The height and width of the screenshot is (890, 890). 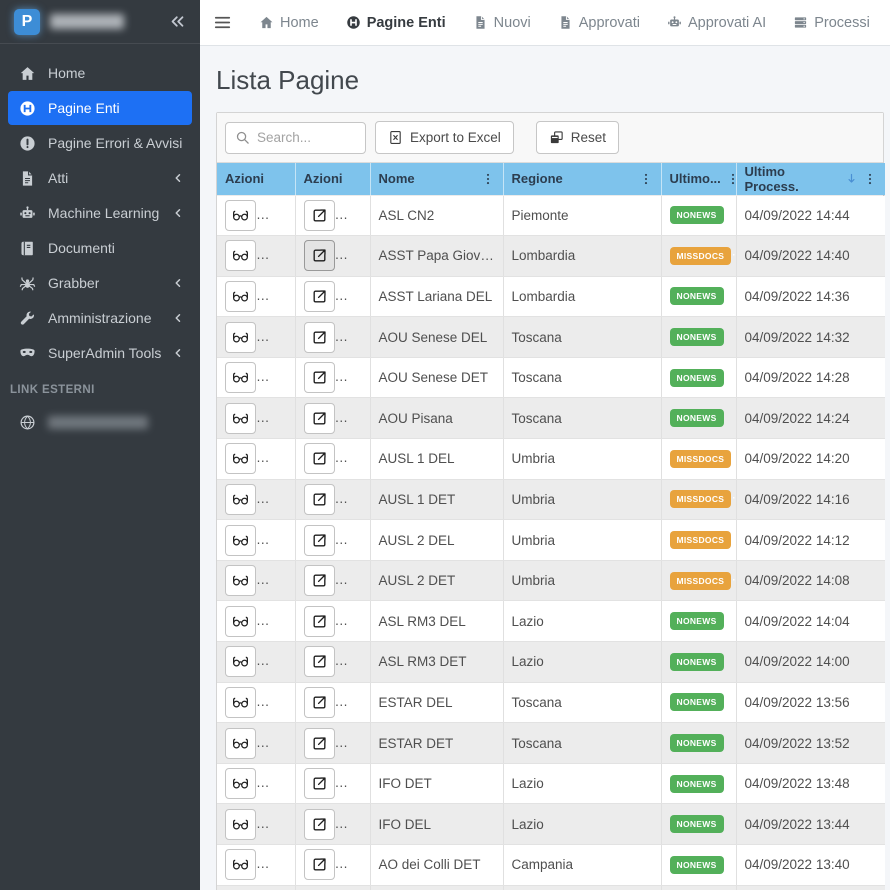 What do you see at coordinates (582, 418) in the screenshot?
I see `regione-cell: Toscana` at bounding box center [582, 418].